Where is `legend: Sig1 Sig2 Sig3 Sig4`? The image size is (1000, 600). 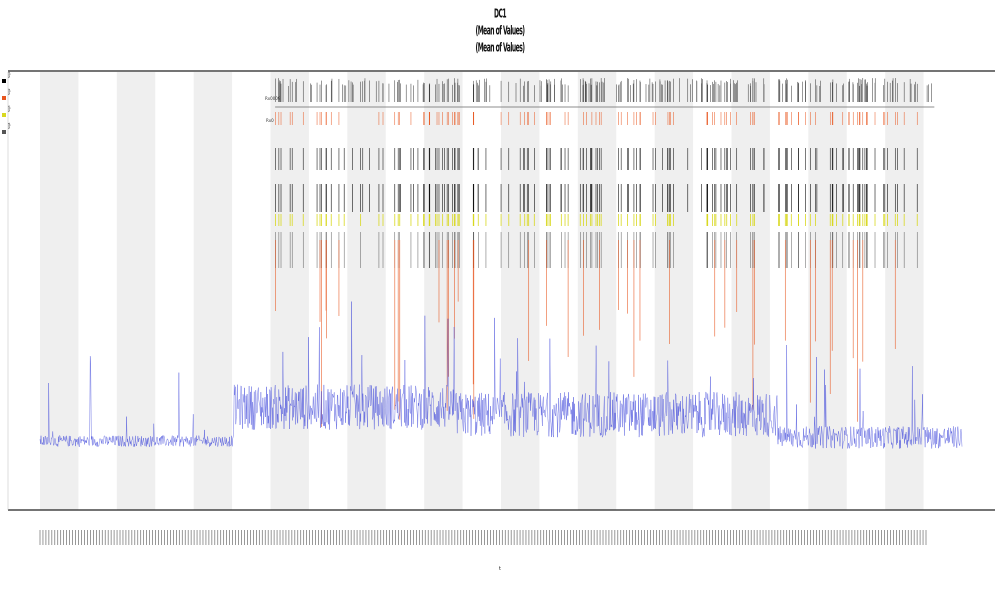 legend: Sig1 Sig2 Sig3 Sig4 is located at coordinates (8, 108).